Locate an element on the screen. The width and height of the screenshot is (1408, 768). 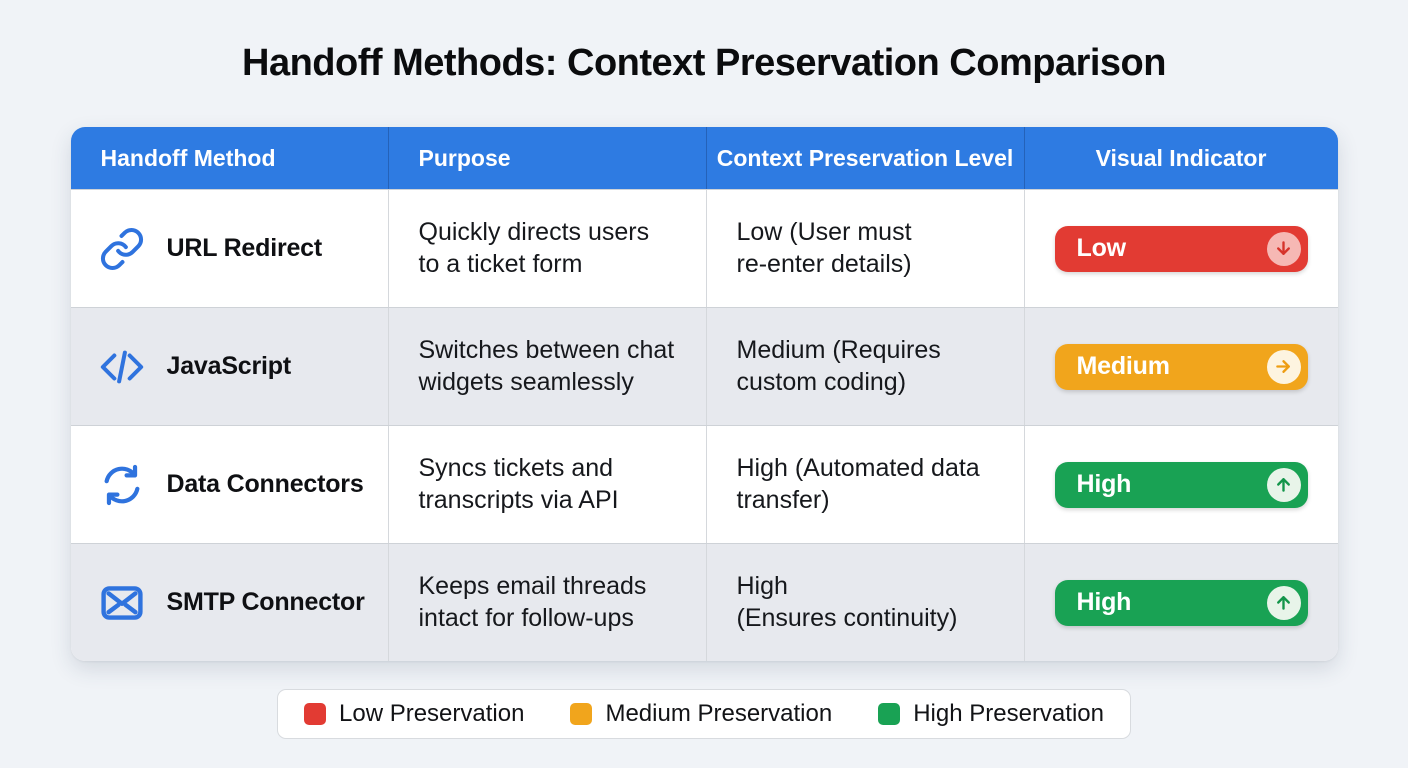
low-color-swatch is located at coordinates (315, 714).